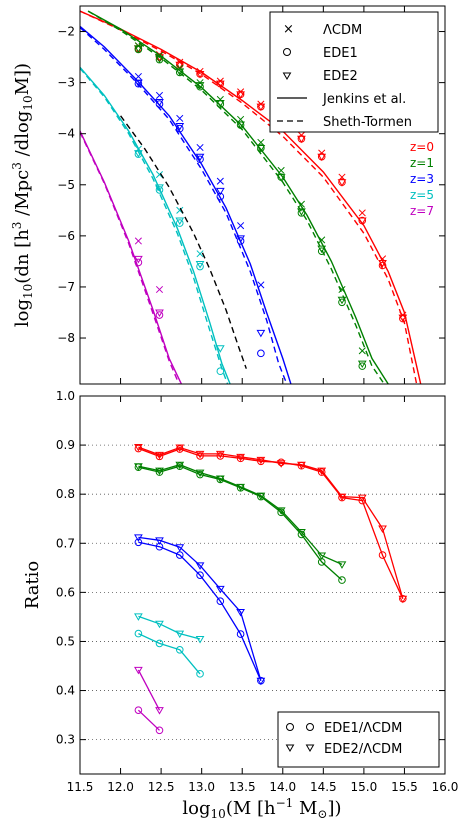 Image resolution: width=463 pixels, height=832 pixels. Describe the element at coordinates (66, 134) in the screenshot. I see `top-y-tick-label: −4` at that location.